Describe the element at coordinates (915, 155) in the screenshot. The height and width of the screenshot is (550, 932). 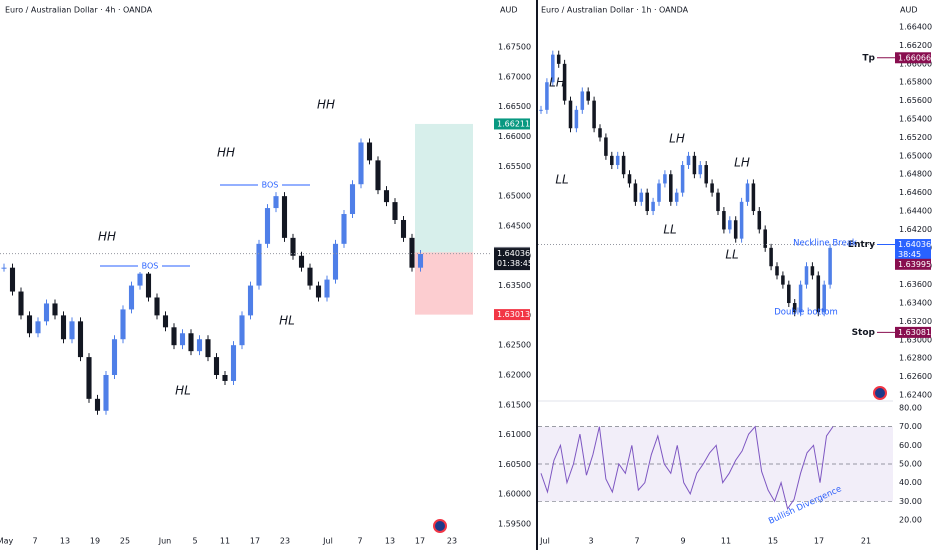
I see `y-tick-label: 1.65000` at that location.